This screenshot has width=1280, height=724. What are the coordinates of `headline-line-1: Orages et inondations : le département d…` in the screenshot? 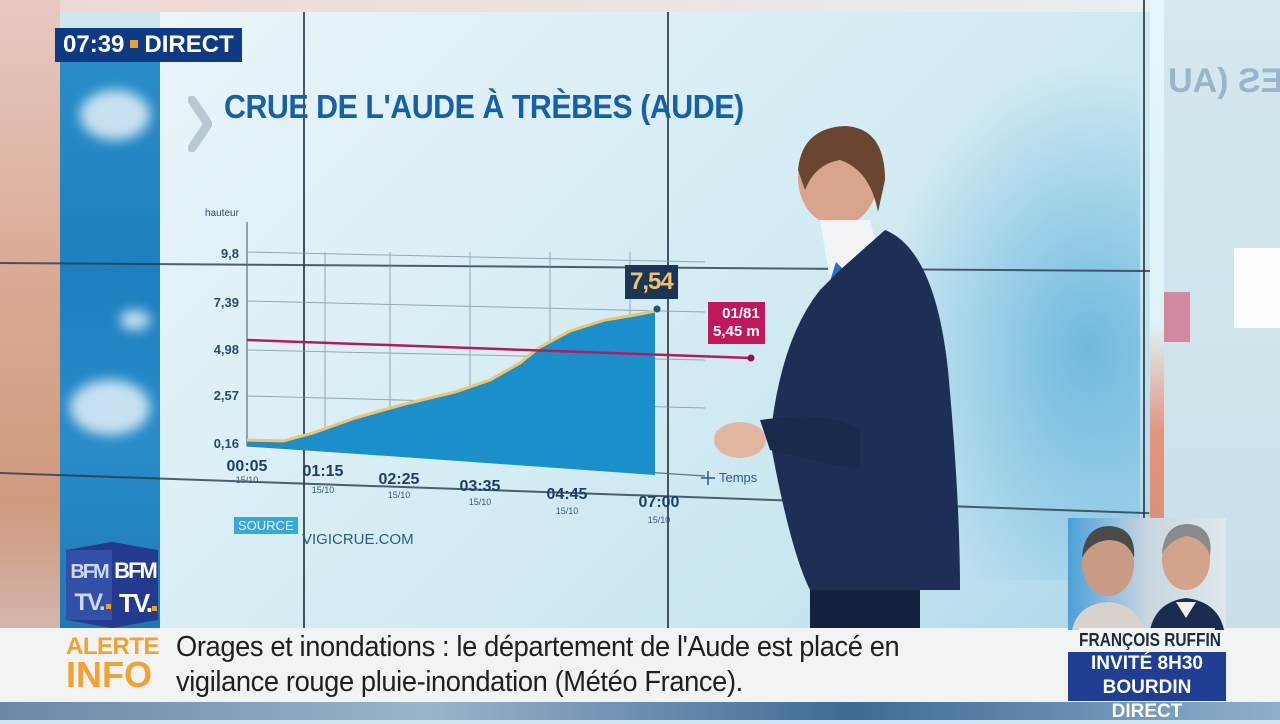 It's located at (538, 647).